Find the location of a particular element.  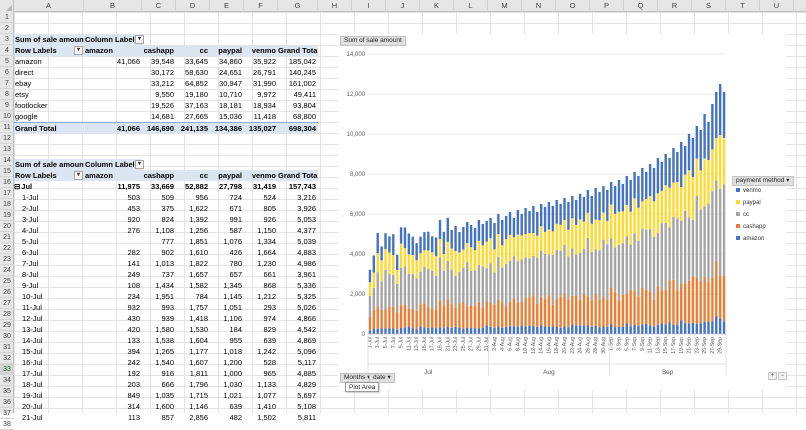

column-header-j: J is located at coordinates (403, 6).